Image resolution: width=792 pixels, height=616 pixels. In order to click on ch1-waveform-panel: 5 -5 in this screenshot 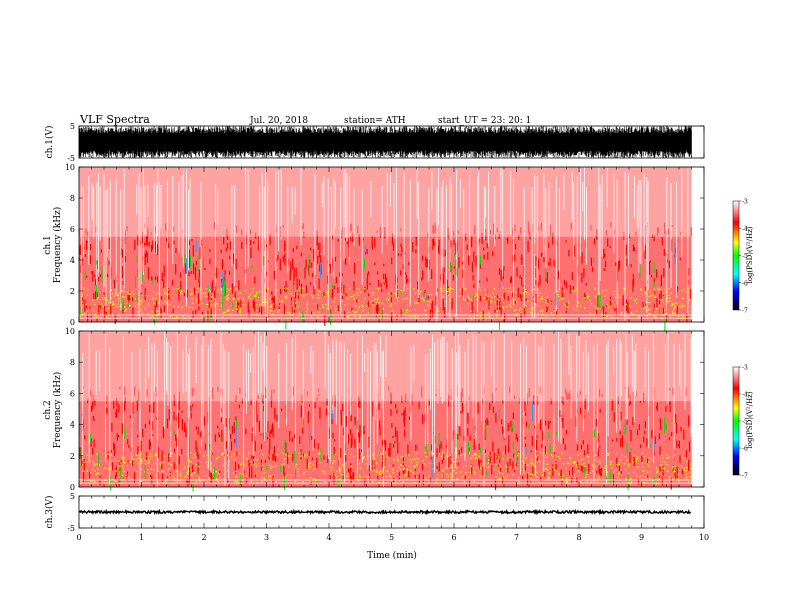, I will do `click(386, 142)`.